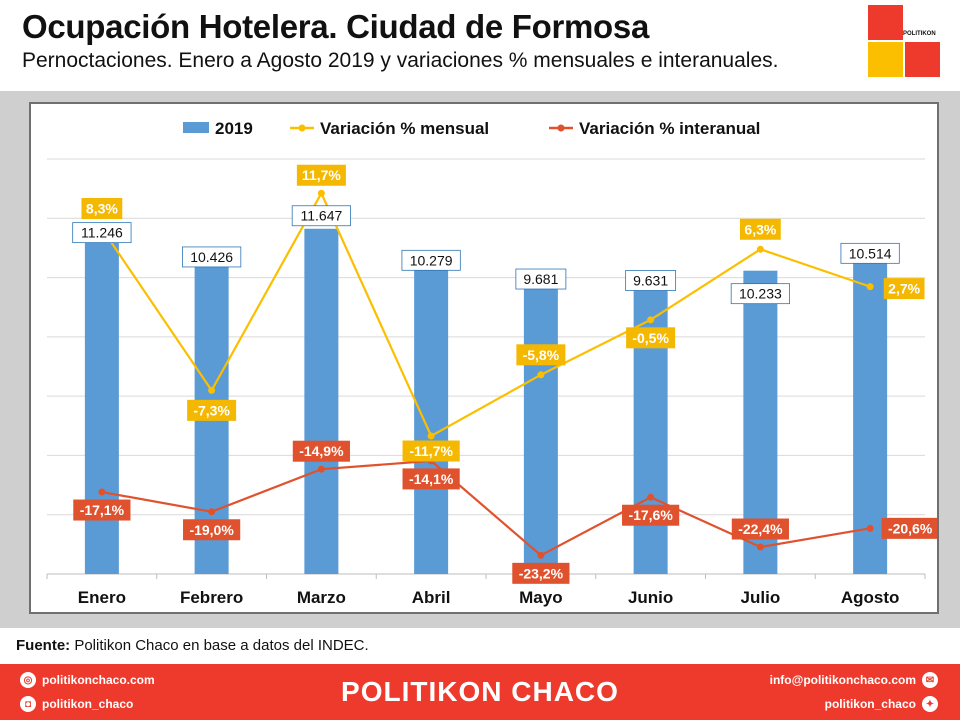 Image resolution: width=960 pixels, height=720 pixels. I want to click on monthly-variation-label: -5,8%, so click(541, 355).